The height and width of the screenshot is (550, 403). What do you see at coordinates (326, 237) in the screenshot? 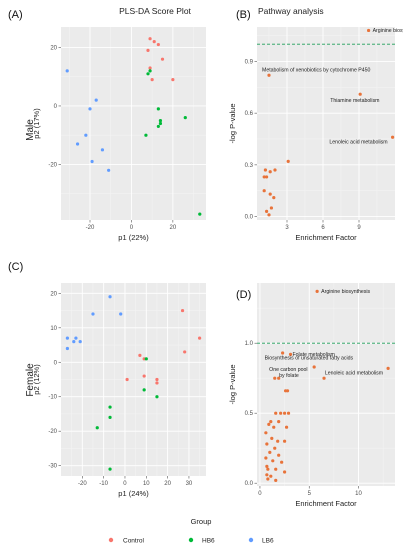
I see `x-axis-title: Enrichment Factor` at bounding box center [326, 237].